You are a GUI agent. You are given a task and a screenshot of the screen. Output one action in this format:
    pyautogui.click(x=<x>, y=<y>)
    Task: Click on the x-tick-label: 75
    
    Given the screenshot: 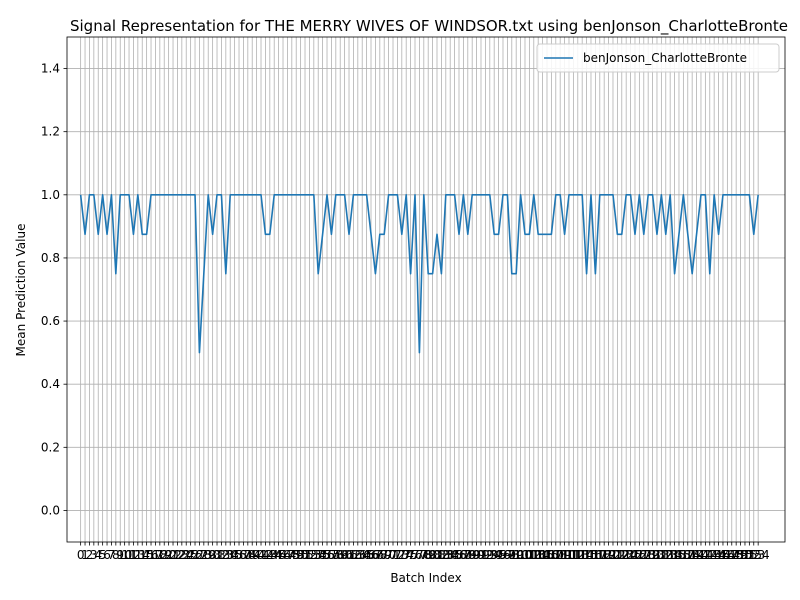 What is the action you would take?
    pyautogui.click(x=410, y=555)
    